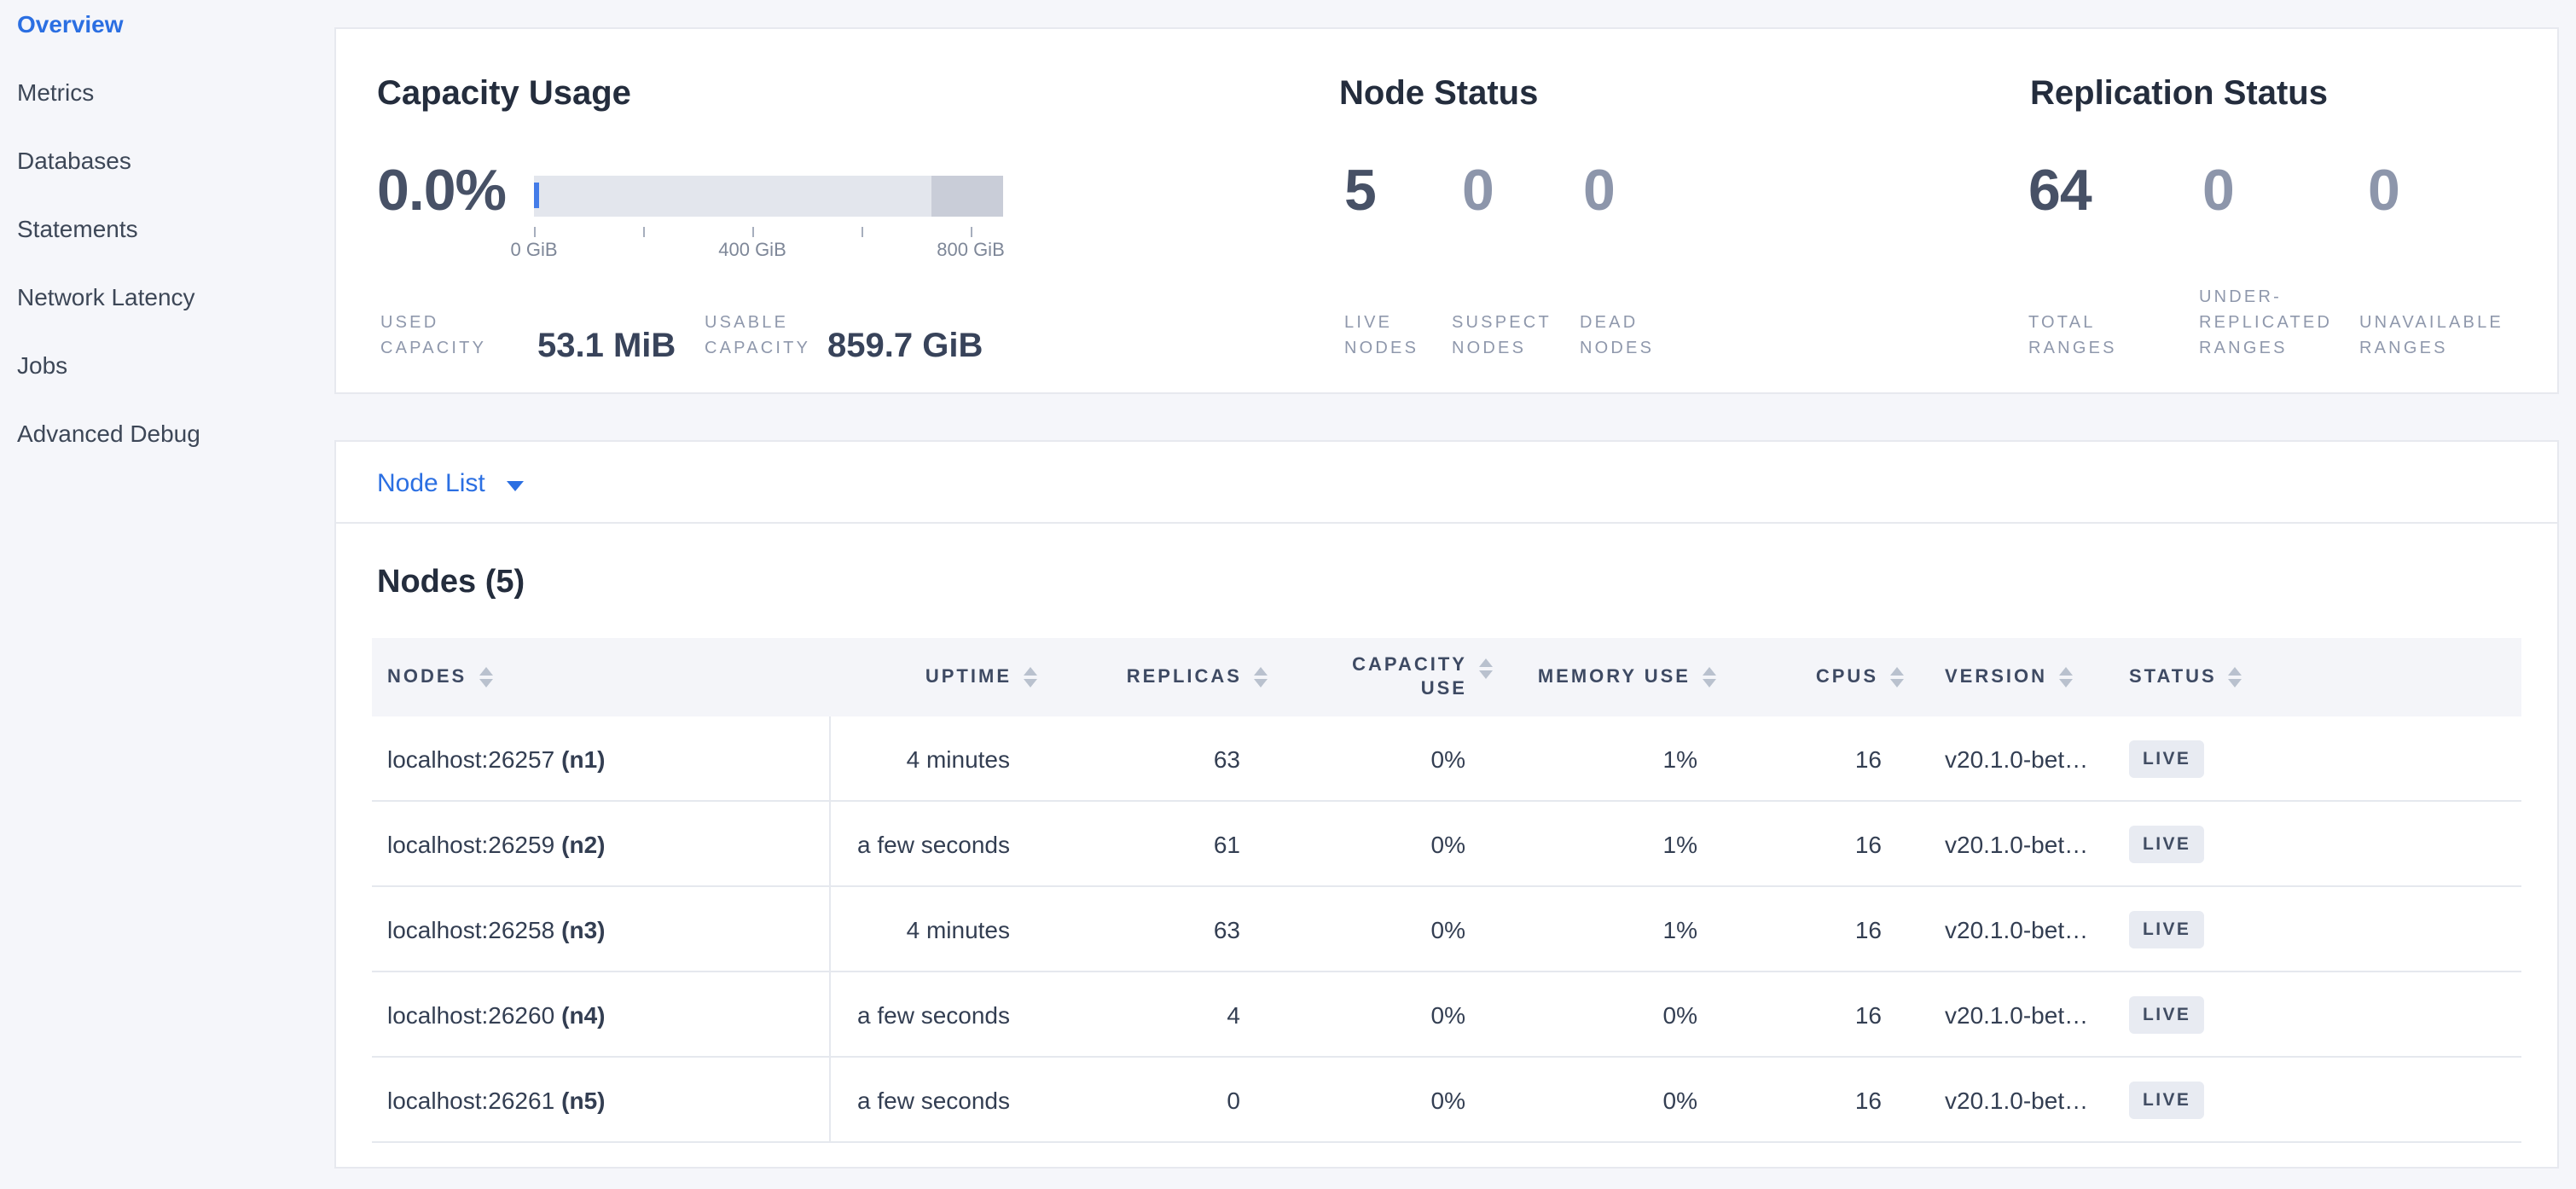 Image resolution: width=2576 pixels, height=1189 pixels. I want to click on axis-label-400gib: 400 GiB, so click(752, 251).